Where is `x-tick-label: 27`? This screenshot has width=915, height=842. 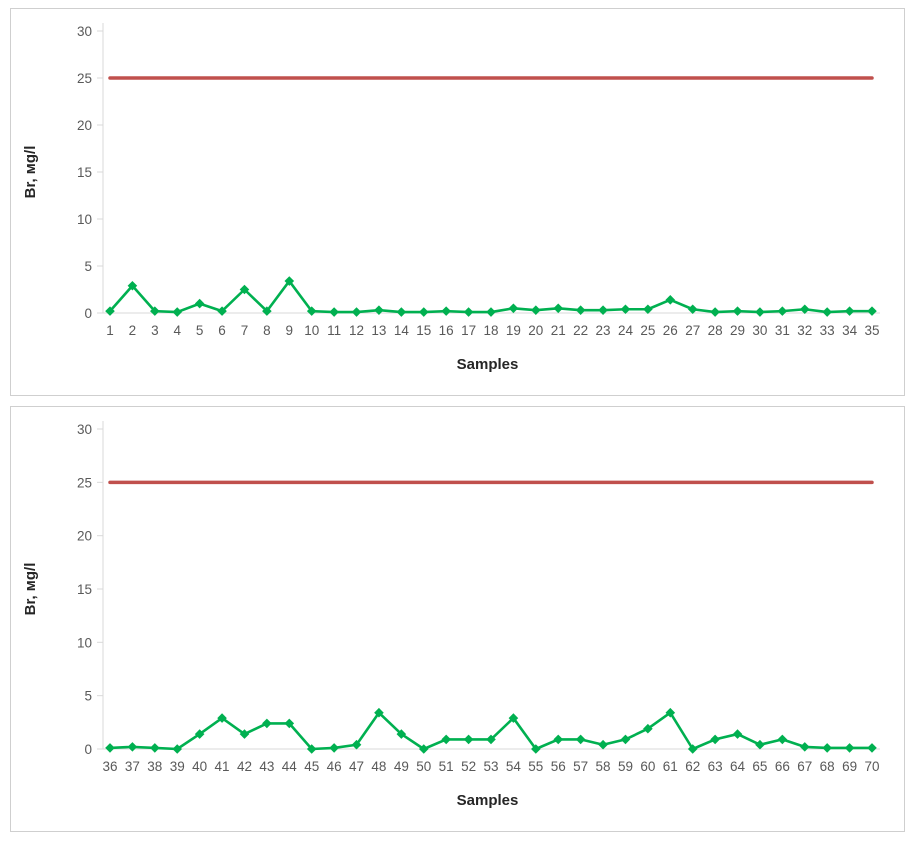 x-tick-label: 27 is located at coordinates (692, 330).